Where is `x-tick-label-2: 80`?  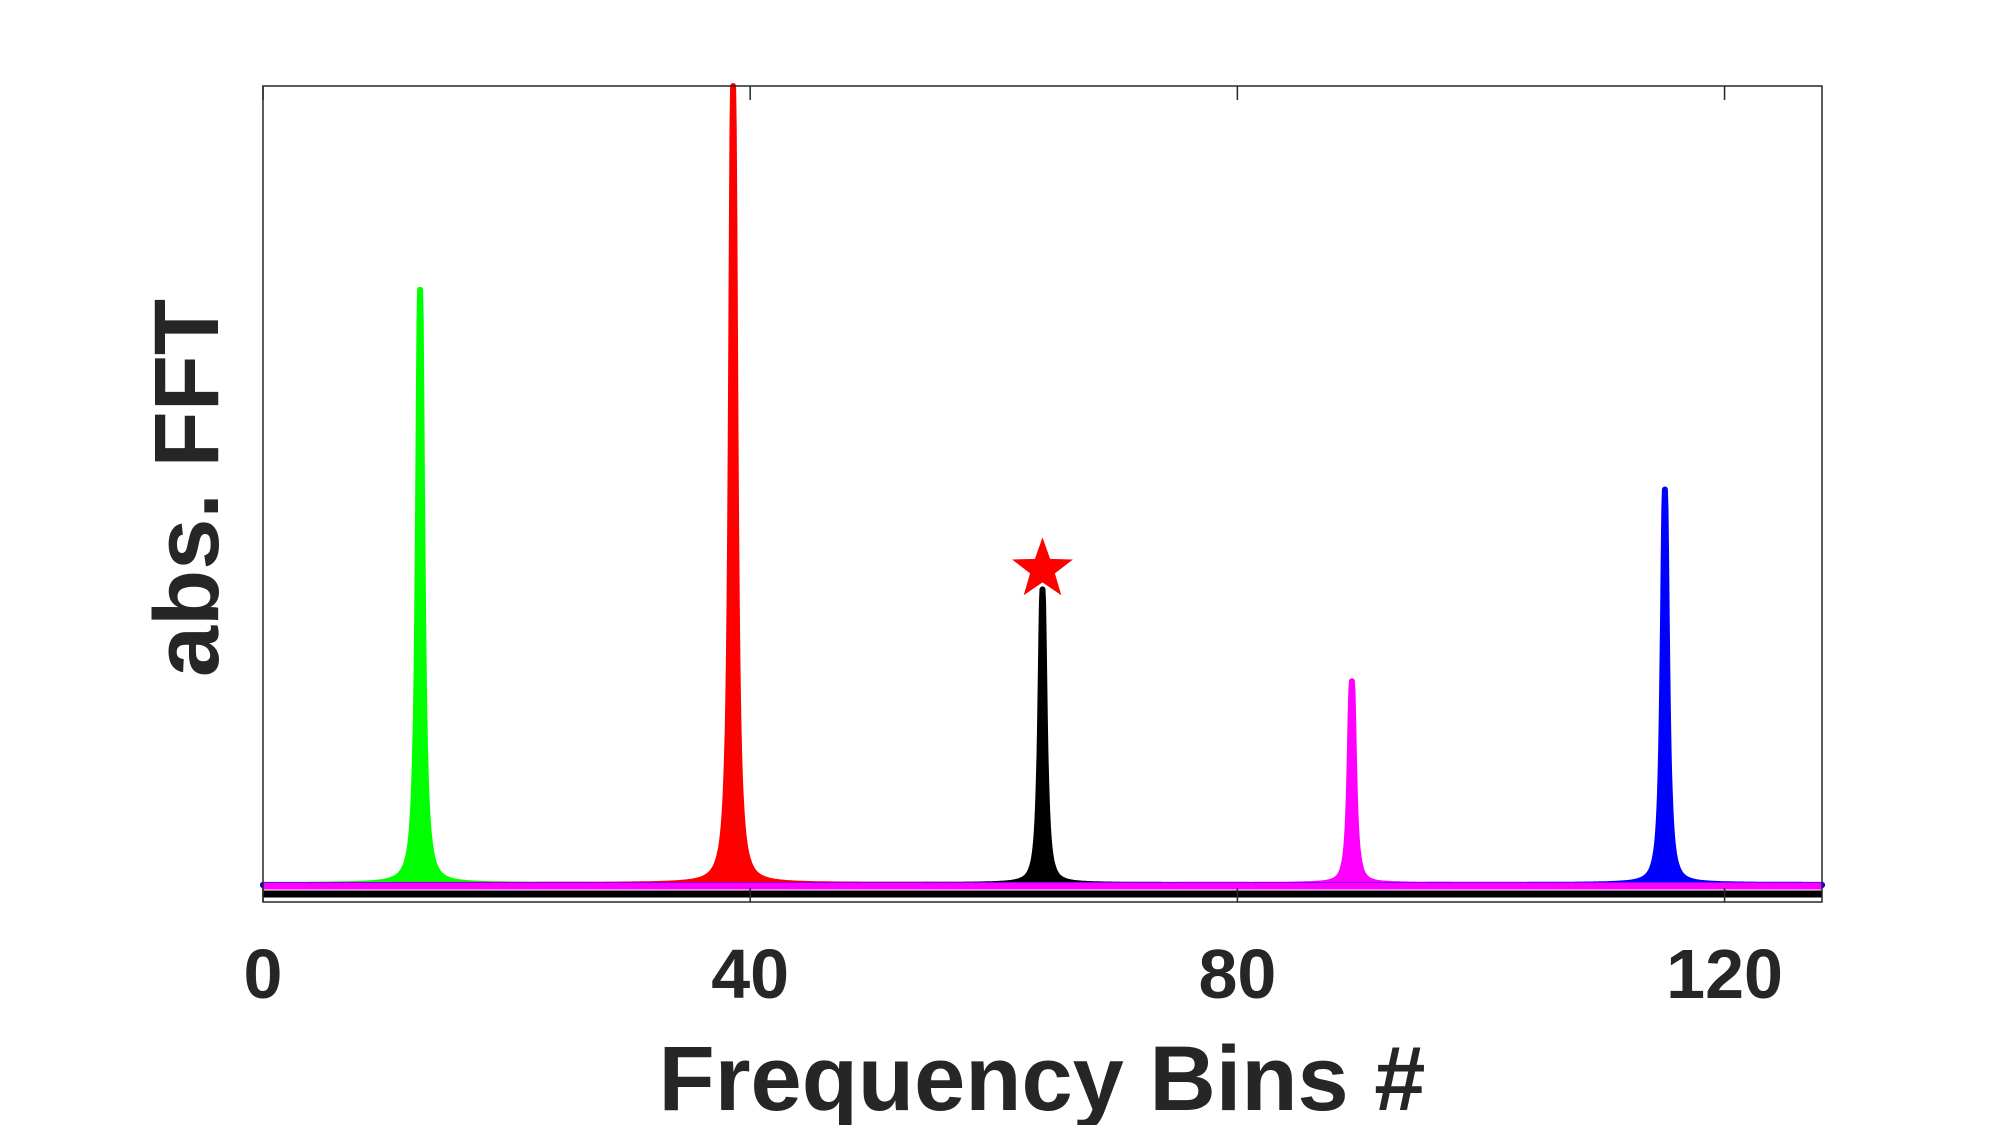 x-tick-label-2: 80 is located at coordinates (1237, 974).